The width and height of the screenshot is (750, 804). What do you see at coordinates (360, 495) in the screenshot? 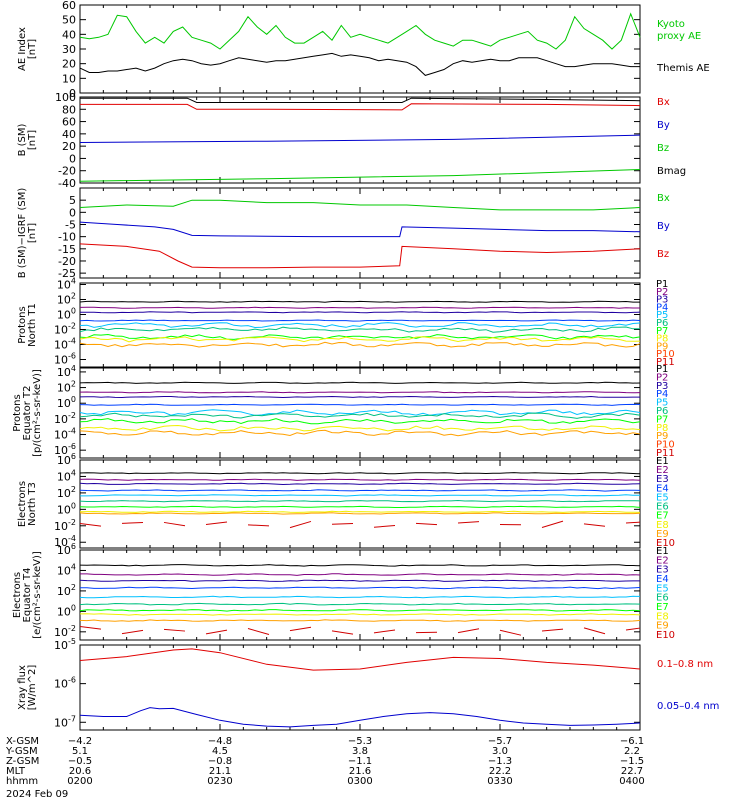
I see `series-line-en3-E5` at bounding box center [360, 495].